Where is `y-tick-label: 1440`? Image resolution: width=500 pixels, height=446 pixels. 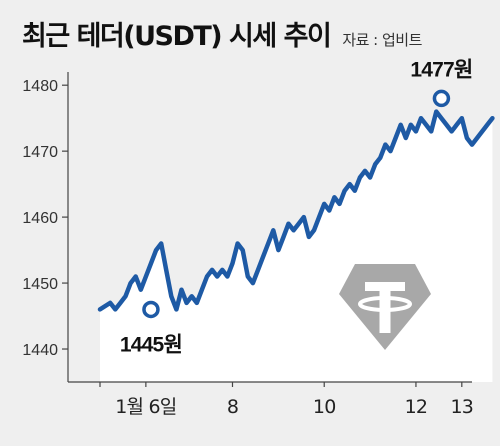 y-tick-label: 1440 is located at coordinates (40, 350).